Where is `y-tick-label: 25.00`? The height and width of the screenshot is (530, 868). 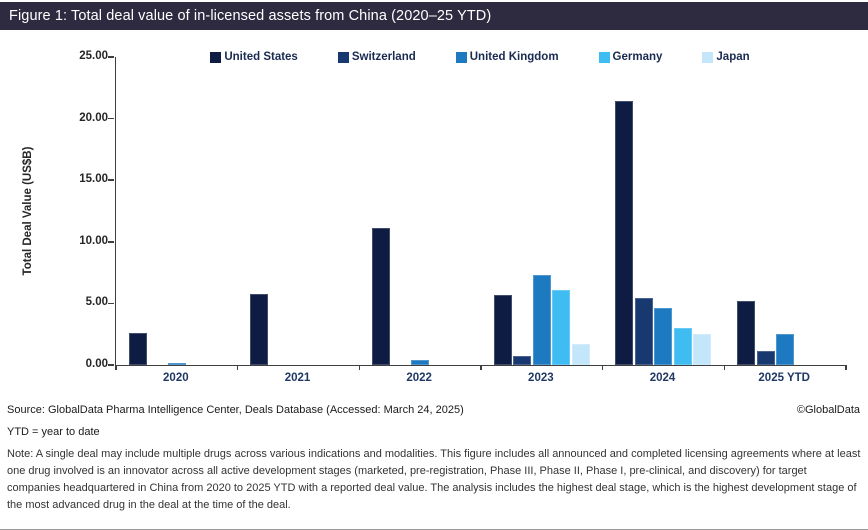 y-tick-label: 25.00 is located at coordinates (93, 56).